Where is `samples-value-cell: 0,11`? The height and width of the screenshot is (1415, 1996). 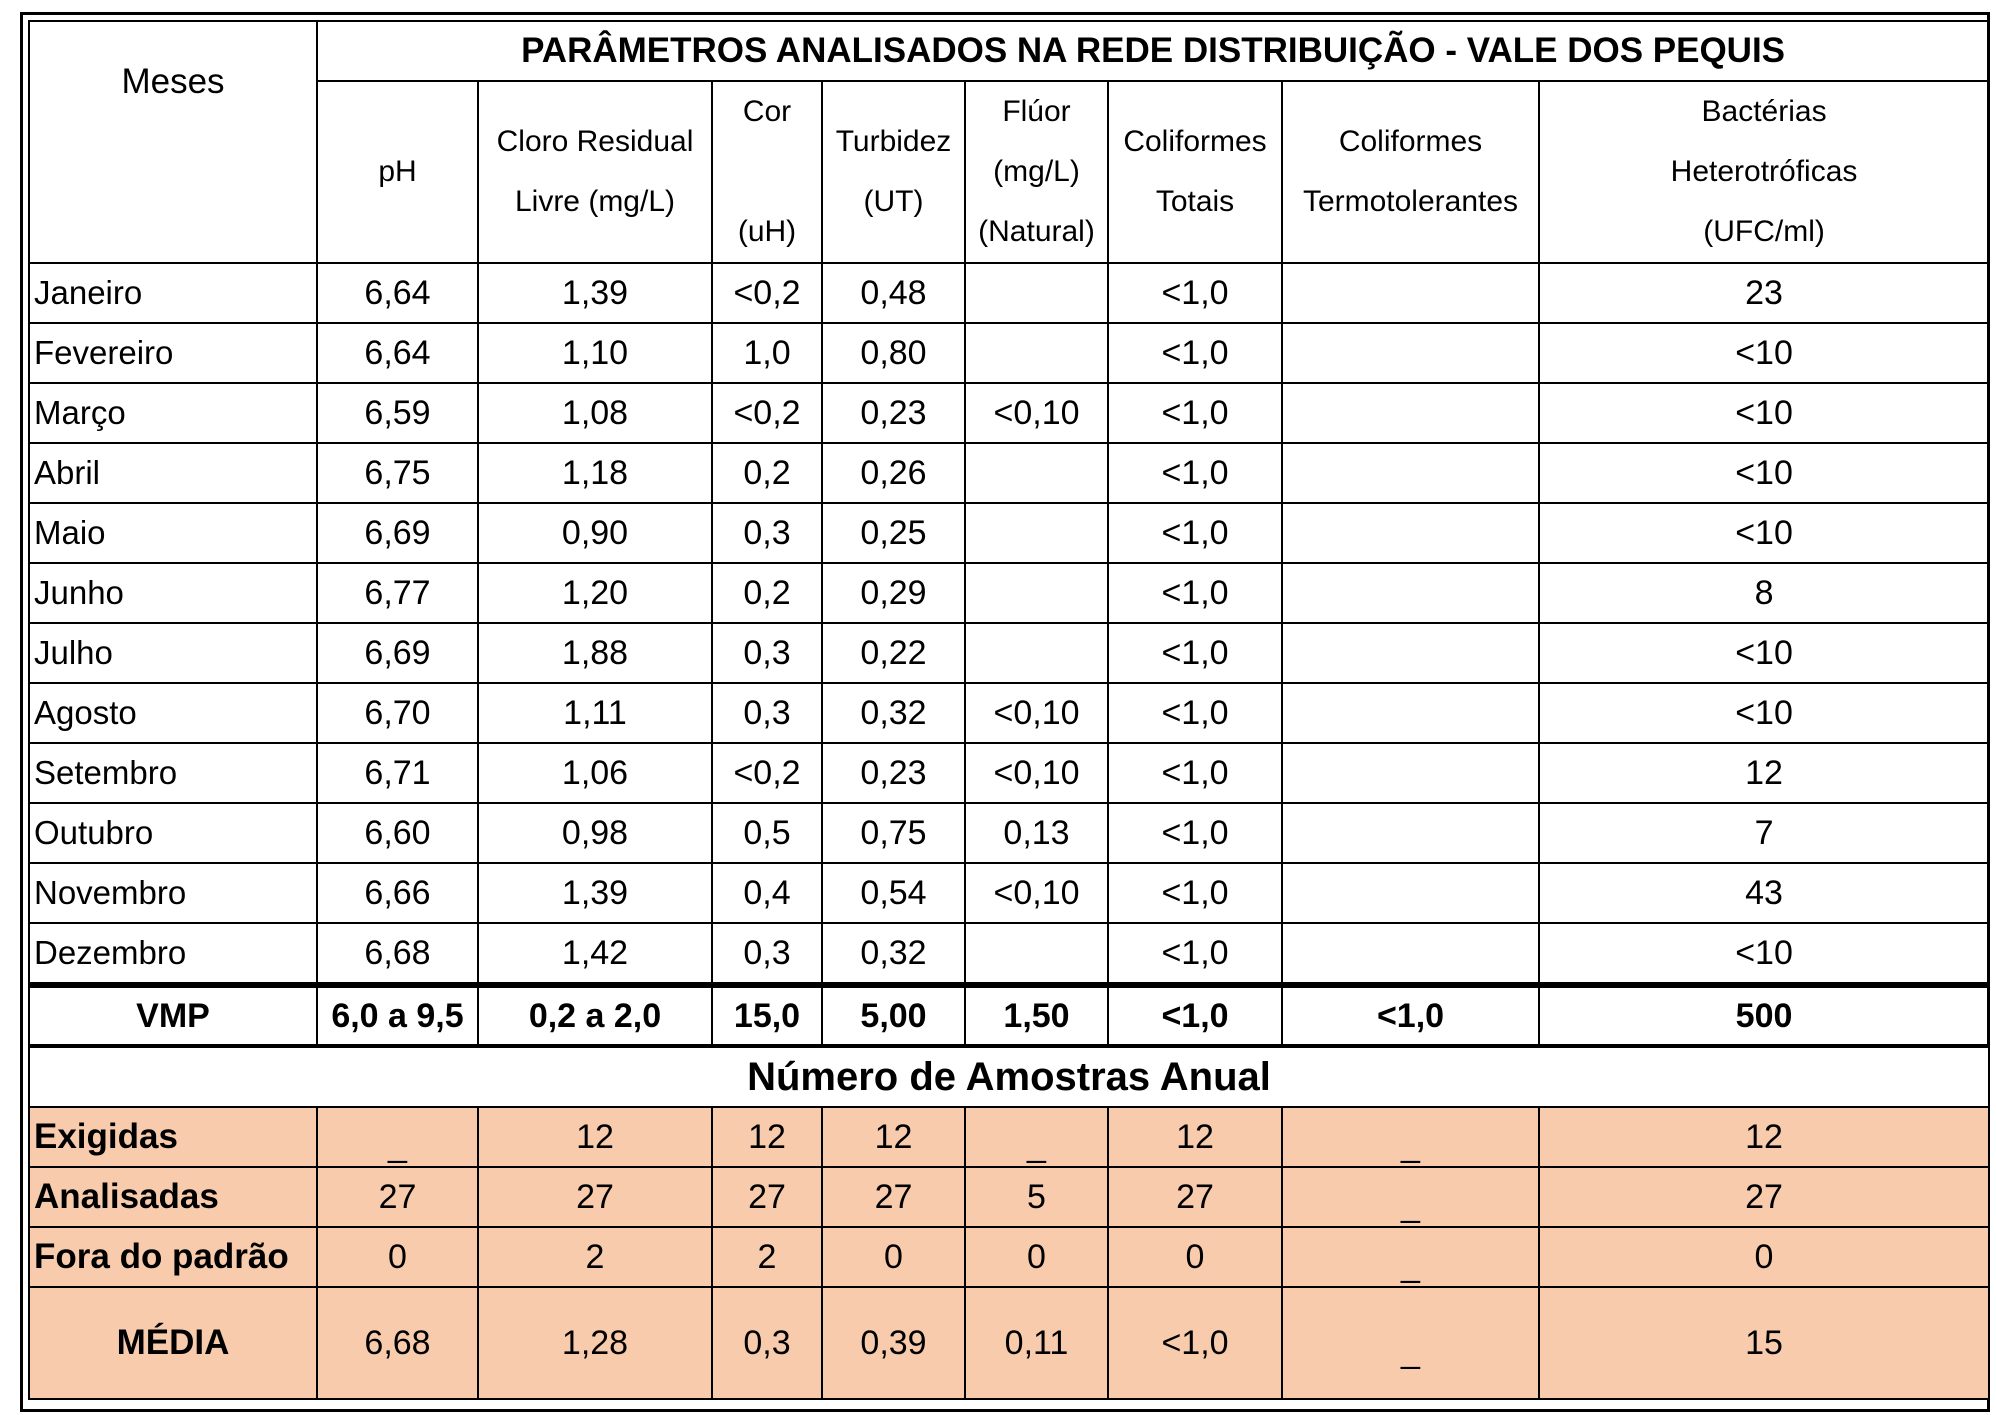 samples-value-cell: 0,11 is located at coordinates (1036, 1343).